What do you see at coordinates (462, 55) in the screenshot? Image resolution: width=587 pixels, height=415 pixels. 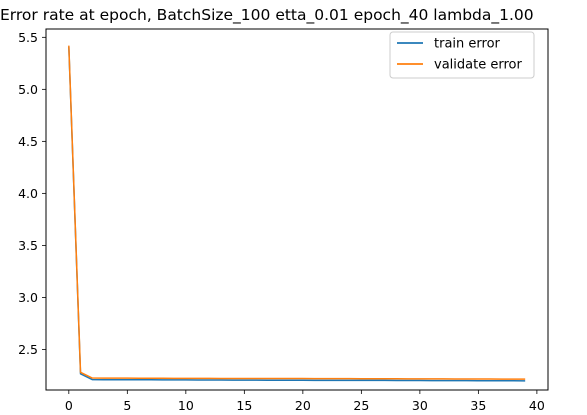 I see `legend: train error validate error` at bounding box center [462, 55].